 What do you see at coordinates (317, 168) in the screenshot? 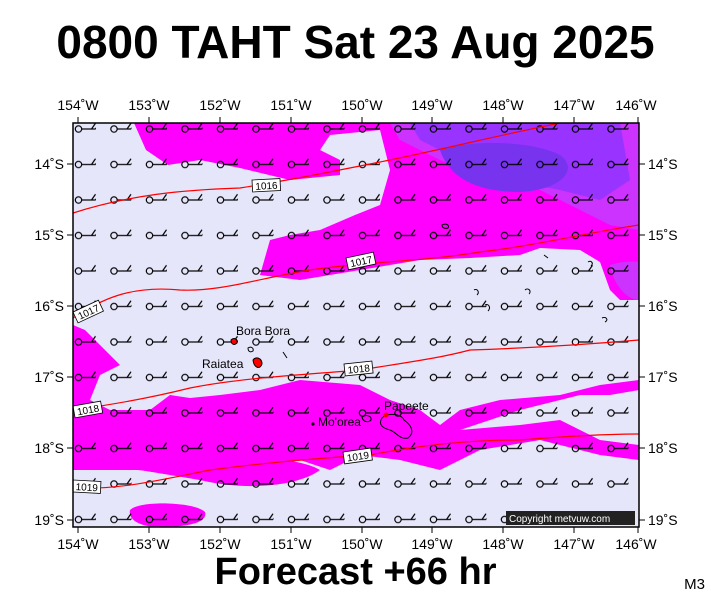
I see `isobar-1016-line` at bounding box center [317, 168].